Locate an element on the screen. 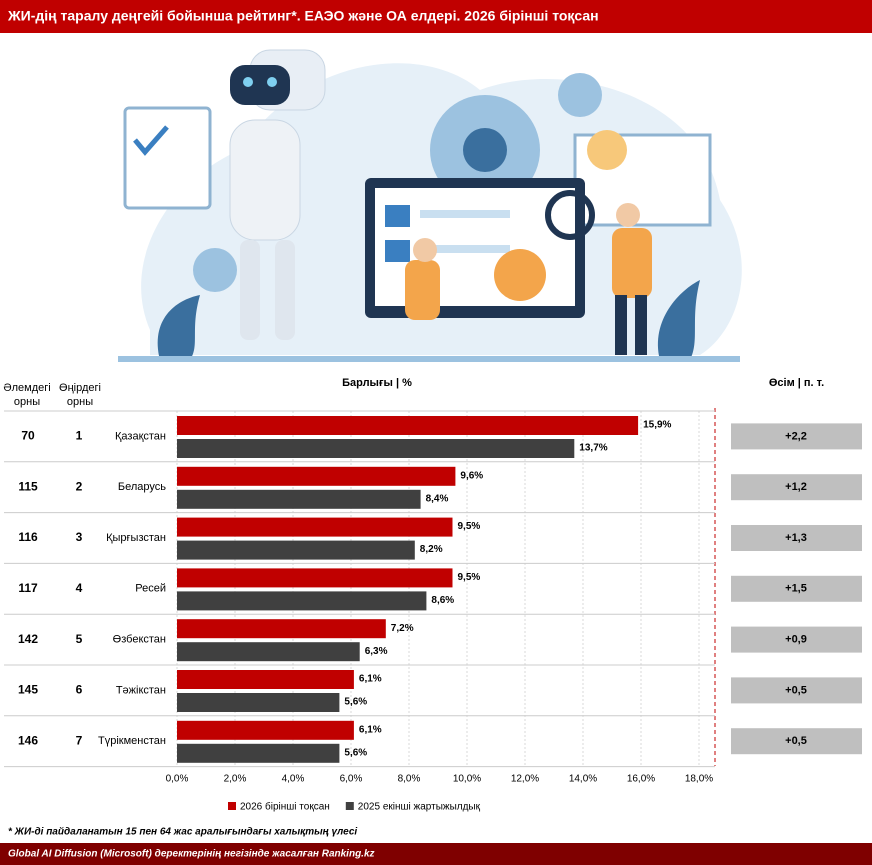 The width and height of the screenshot is (872, 865). x-tick-label: 8,0% is located at coordinates (409, 779).